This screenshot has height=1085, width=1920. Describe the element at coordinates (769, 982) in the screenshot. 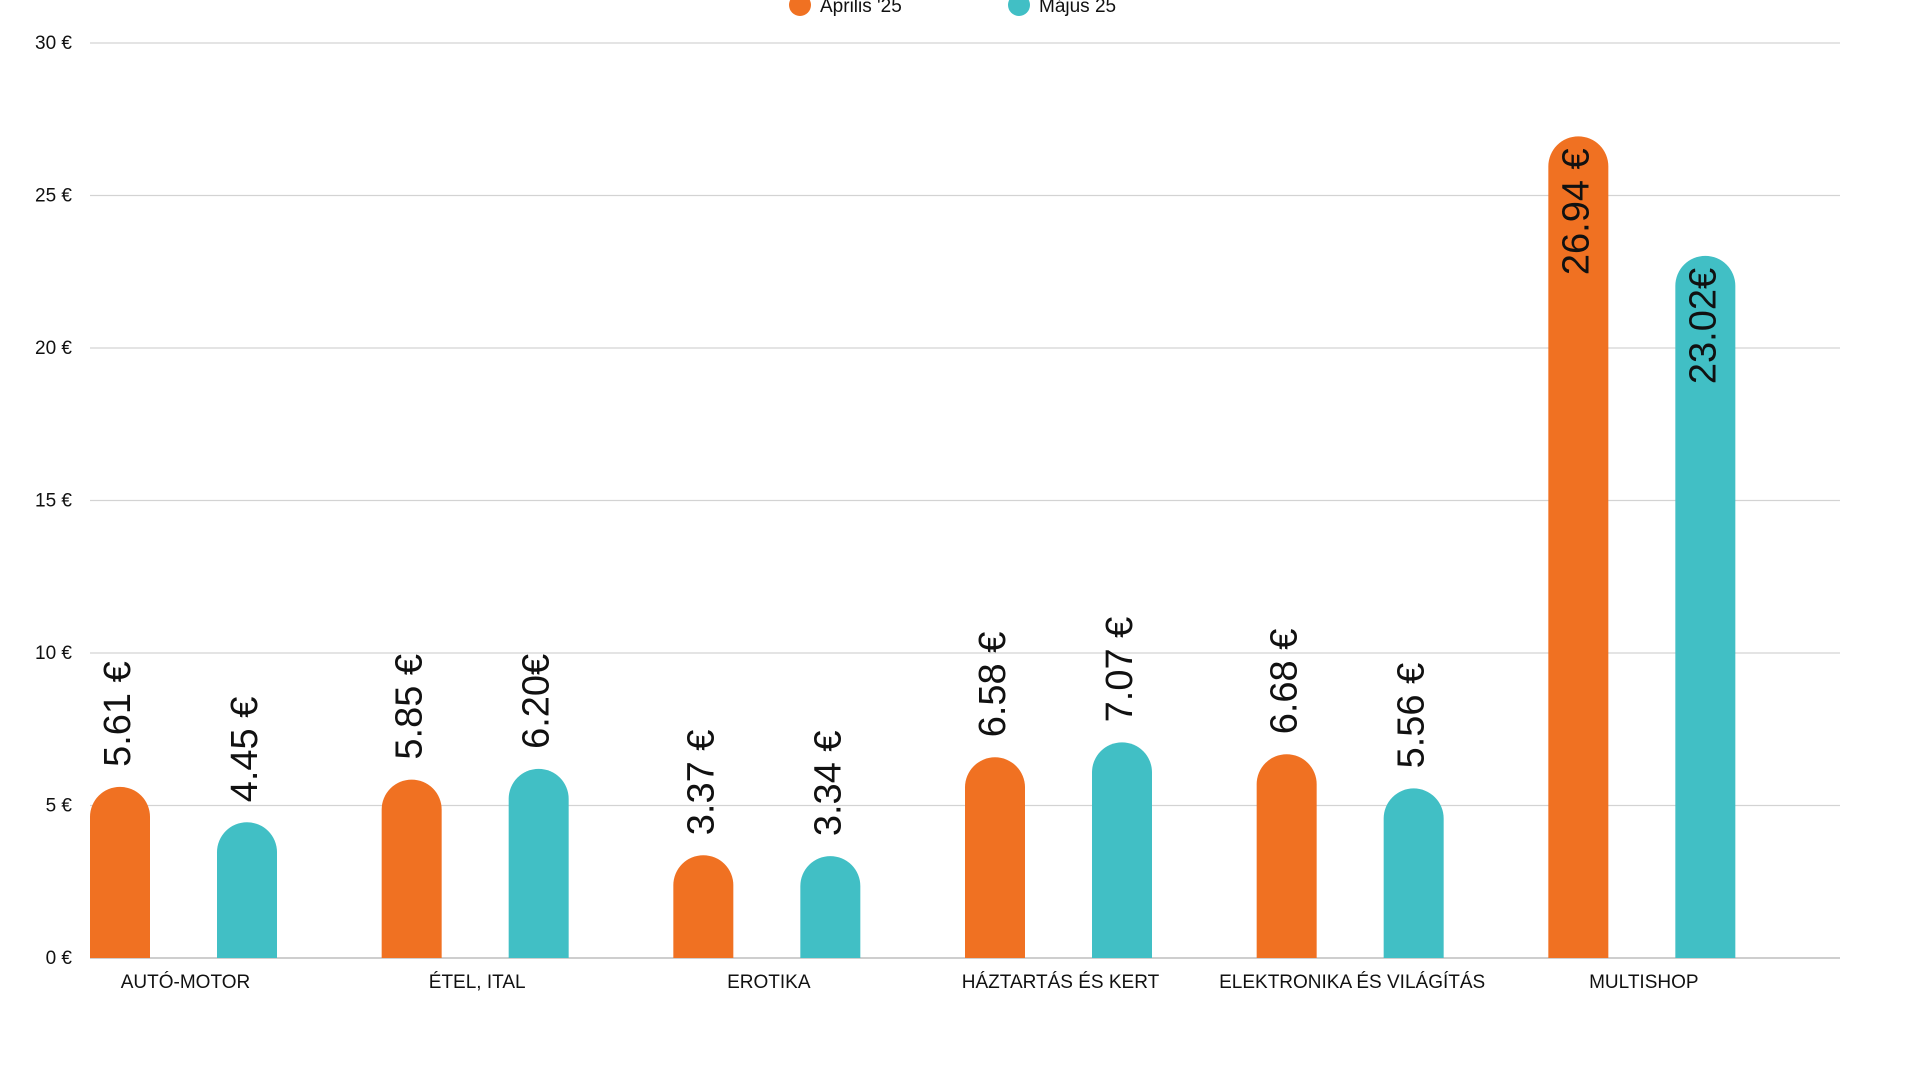

I see `x-tick-label: EROTIKA` at that location.